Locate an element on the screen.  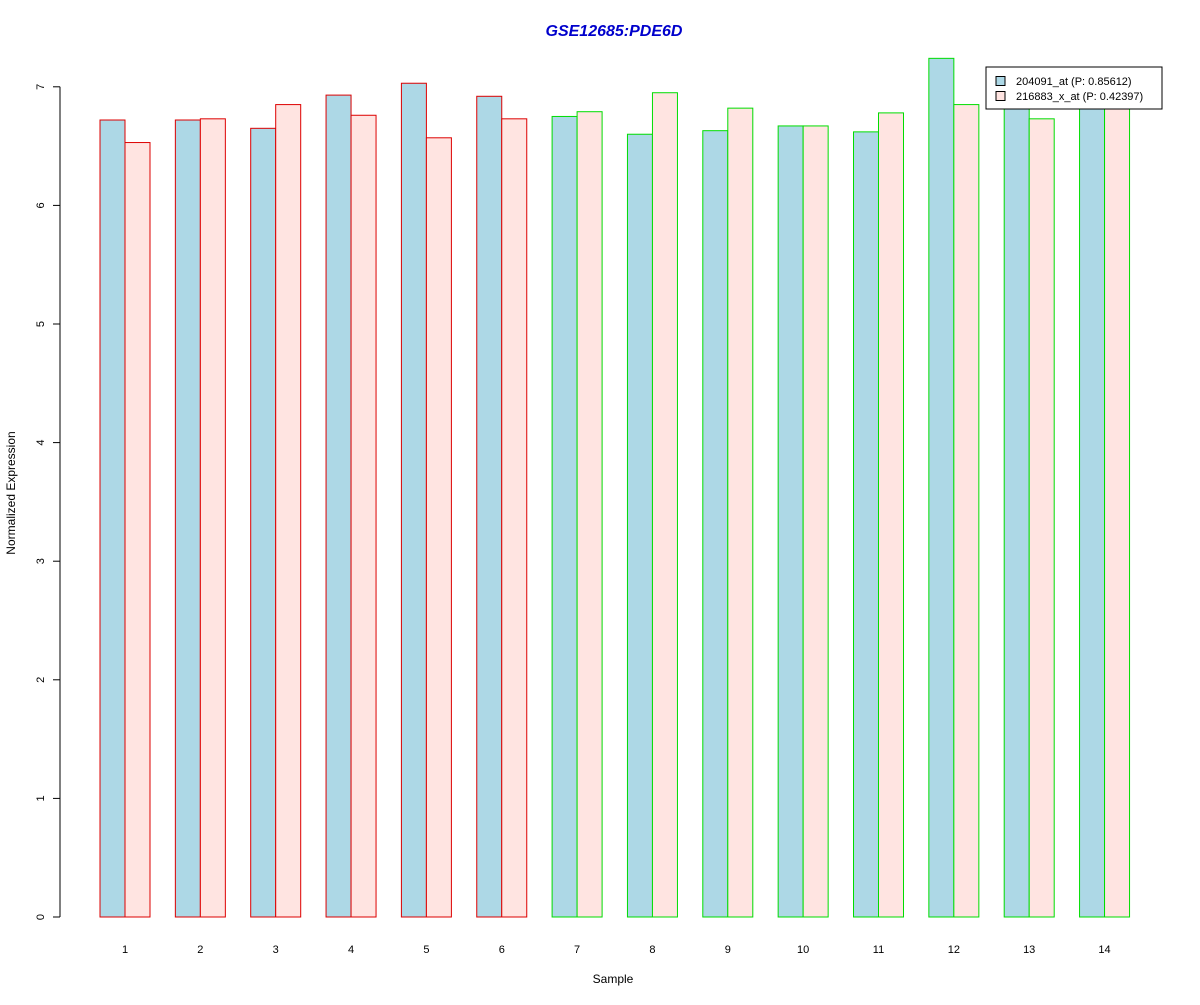
x-axis-tick-label: 7 is located at coordinates (577, 950).